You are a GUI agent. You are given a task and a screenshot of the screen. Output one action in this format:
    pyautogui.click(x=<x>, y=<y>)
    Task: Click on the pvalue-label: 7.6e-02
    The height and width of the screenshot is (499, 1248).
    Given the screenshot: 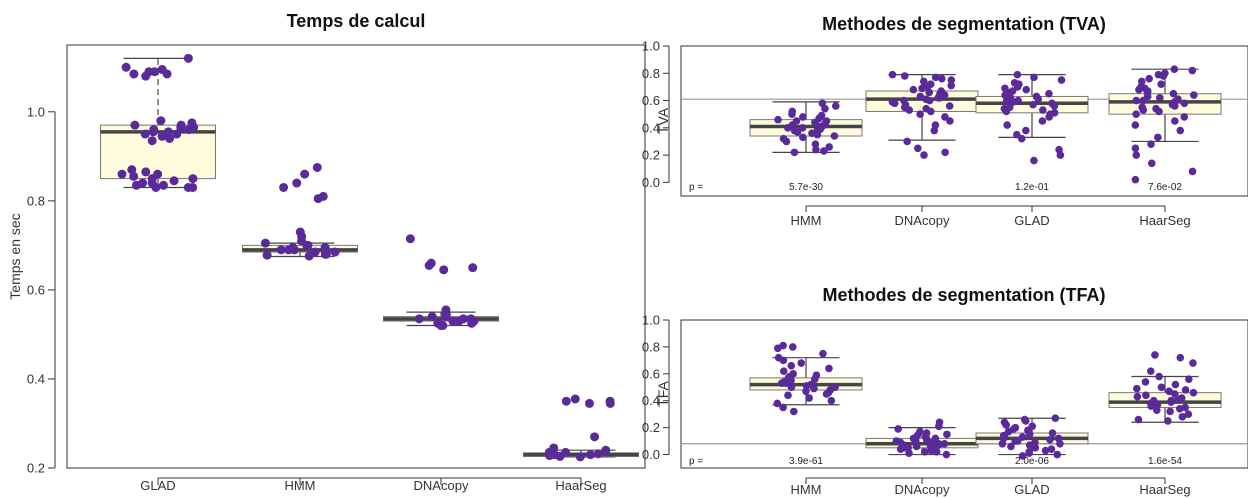 What is the action you would take?
    pyautogui.click(x=1165, y=187)
    